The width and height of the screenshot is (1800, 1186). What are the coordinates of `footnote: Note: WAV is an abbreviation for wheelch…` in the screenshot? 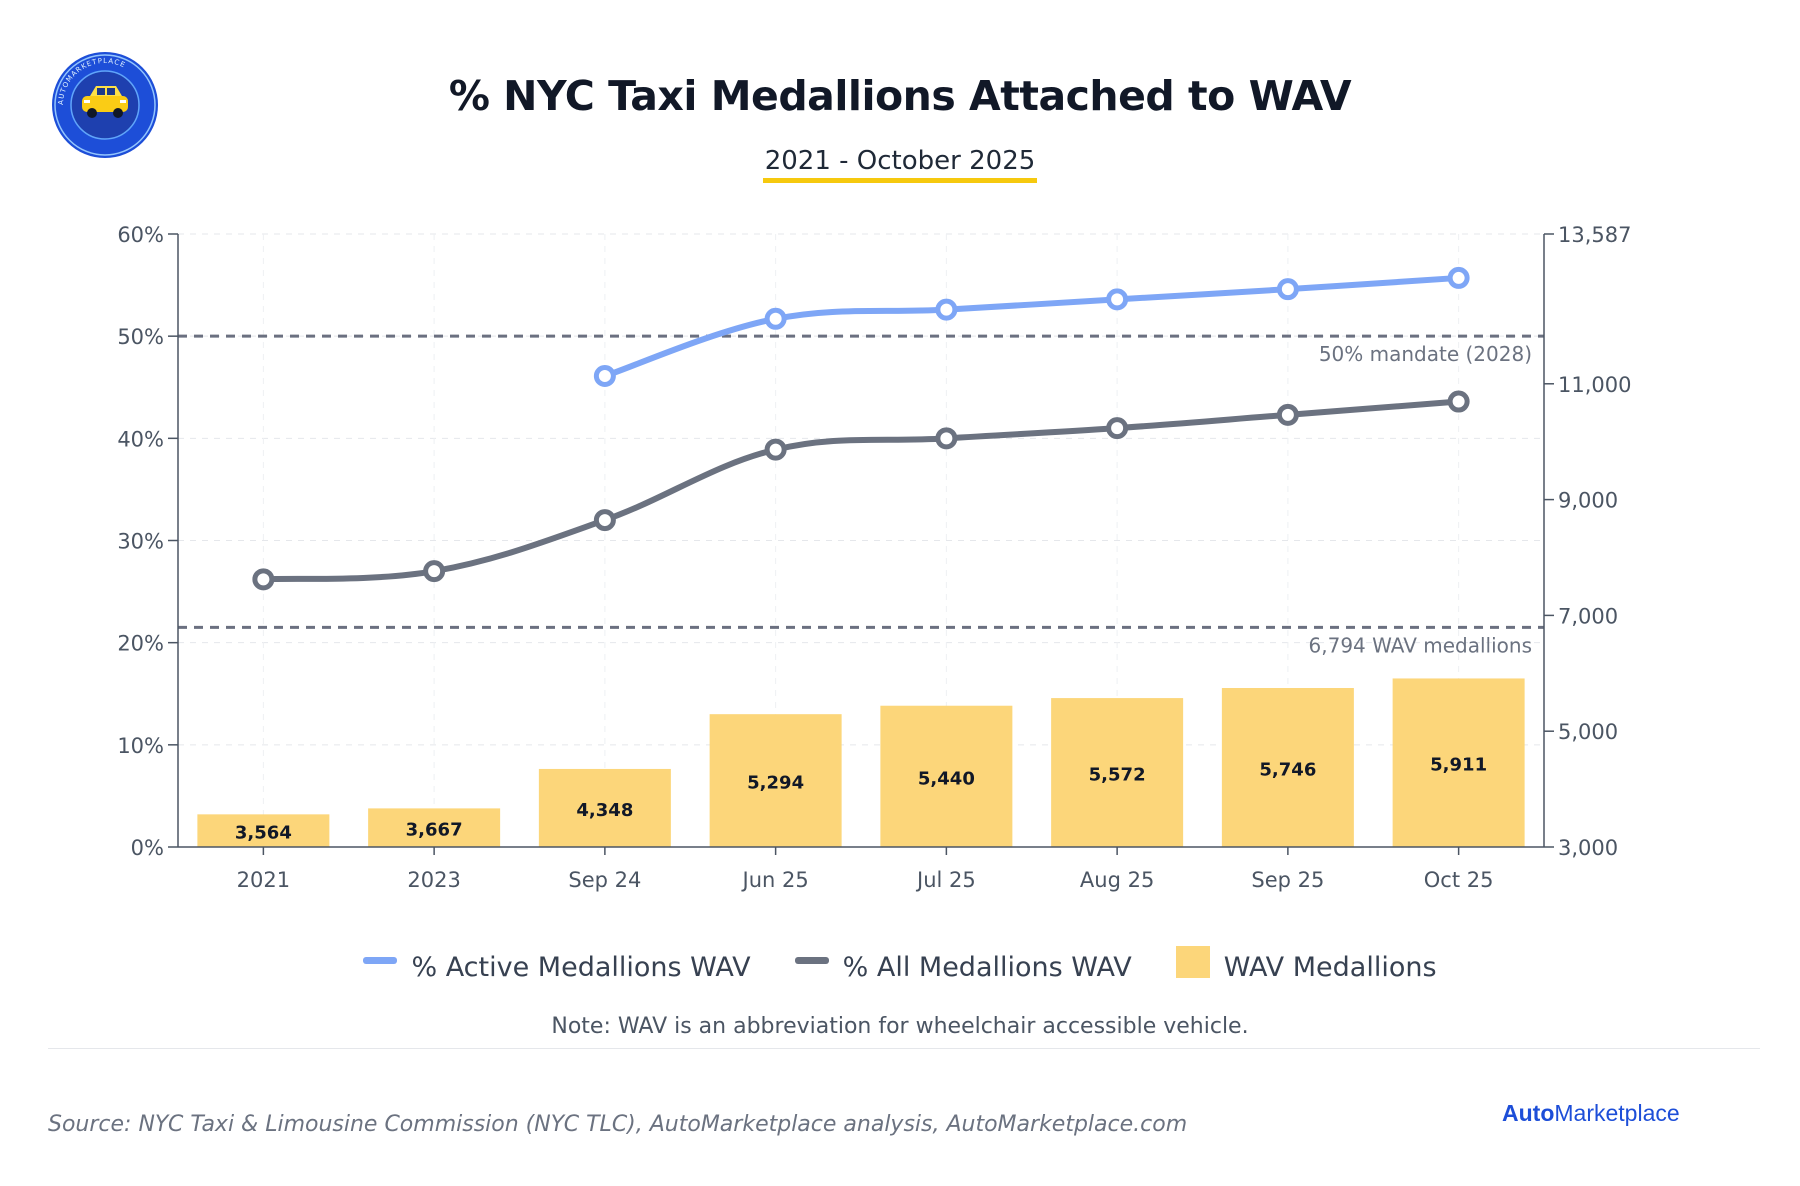 It's located at (900, 1026).